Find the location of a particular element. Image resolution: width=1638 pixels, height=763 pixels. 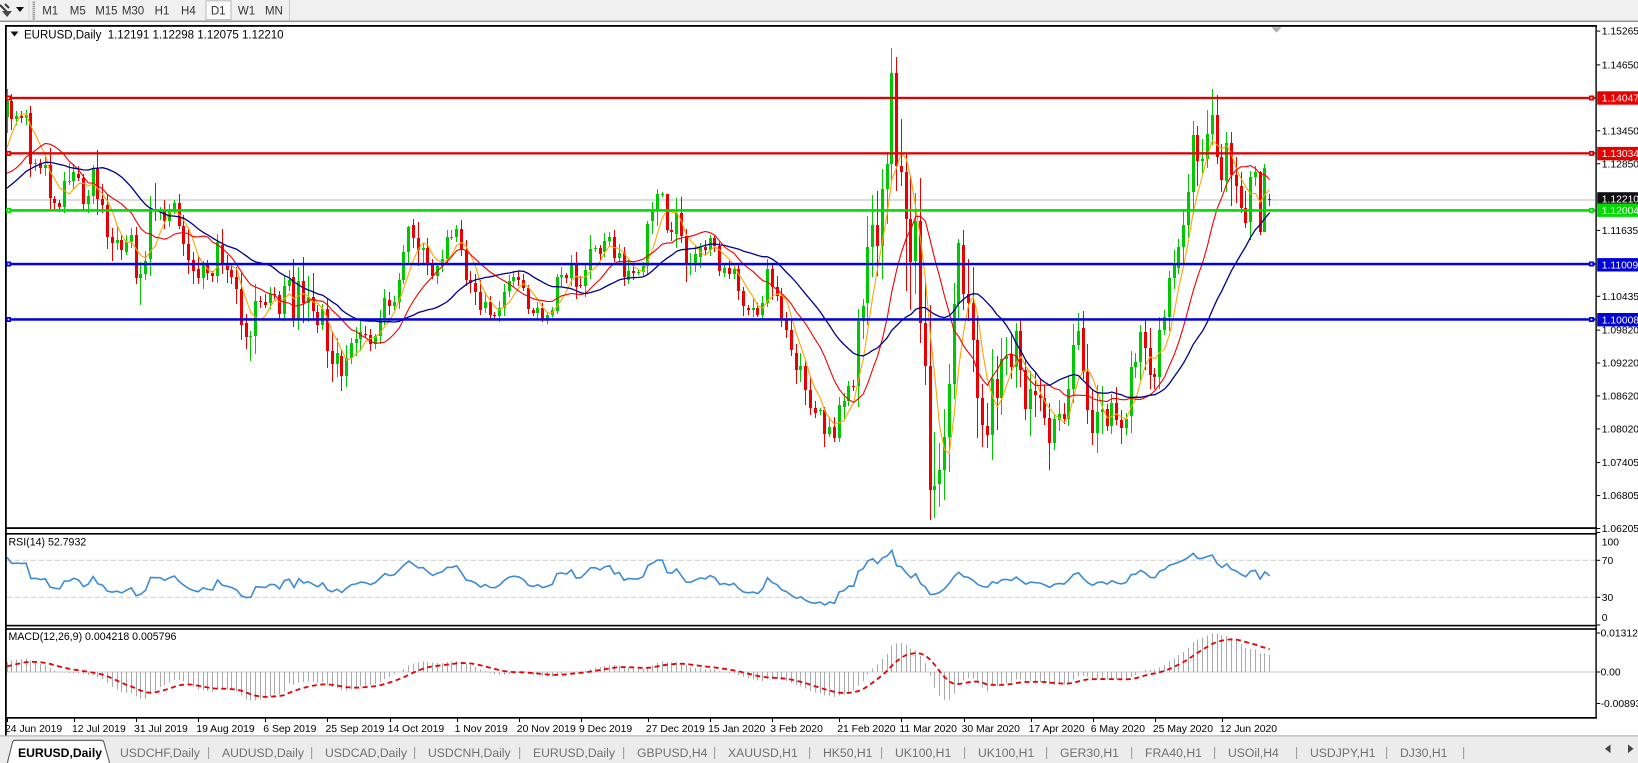

svg-text: 6 May 2020 is located at coordinates (1118, 729).